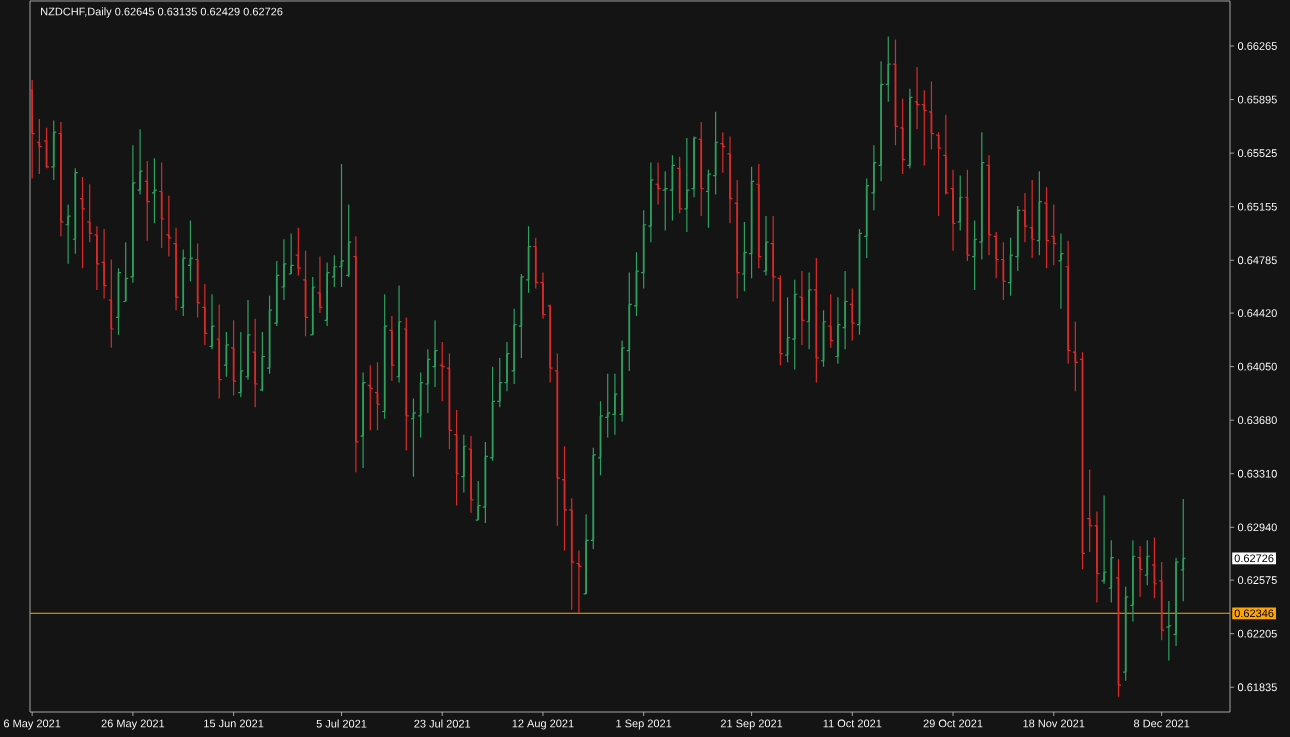  What do you see at coordinates (543, 724) in the screenshot?
I see `x-tick-label: 12 Aug 2021` at bounding box center [543, 724].